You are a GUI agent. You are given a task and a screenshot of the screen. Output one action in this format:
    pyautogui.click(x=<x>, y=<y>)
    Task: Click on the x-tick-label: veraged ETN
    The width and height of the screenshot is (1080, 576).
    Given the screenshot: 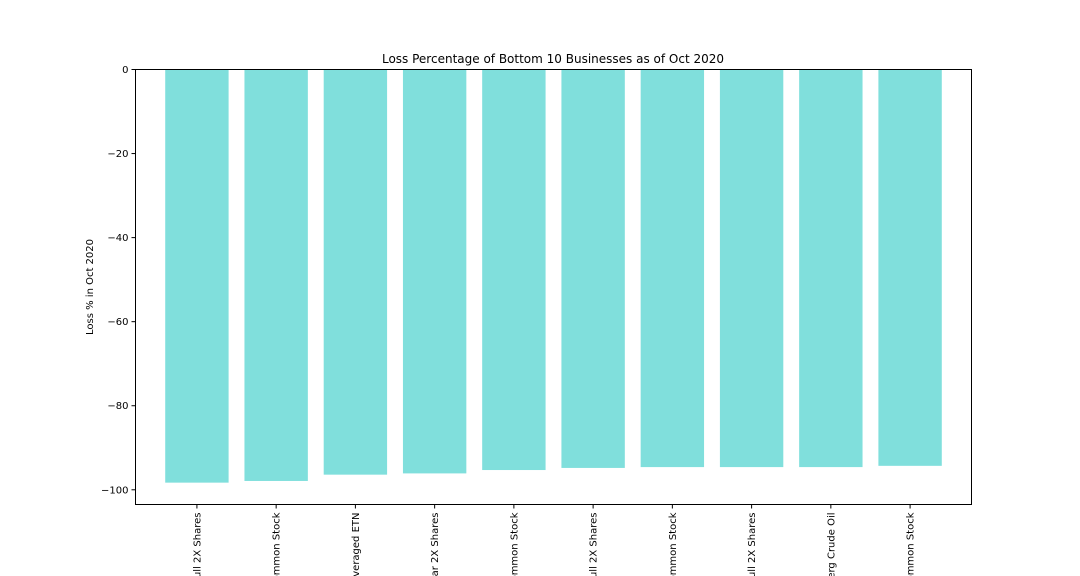 What is the action you would take?
    pyautogui.click(x=356, y=544)
    